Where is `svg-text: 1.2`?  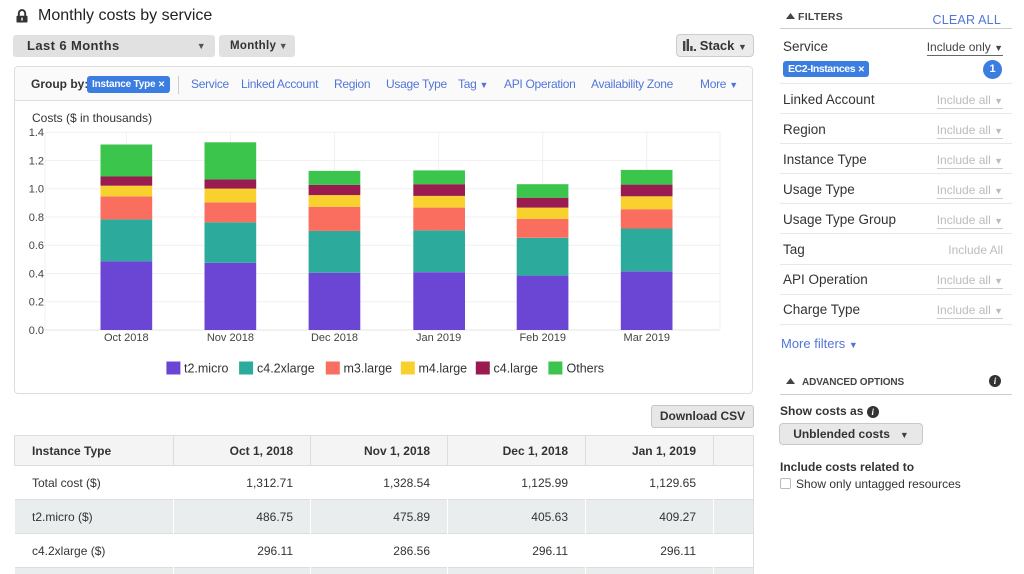 svg-text: 1.2 is located at coordinates (36, 161).